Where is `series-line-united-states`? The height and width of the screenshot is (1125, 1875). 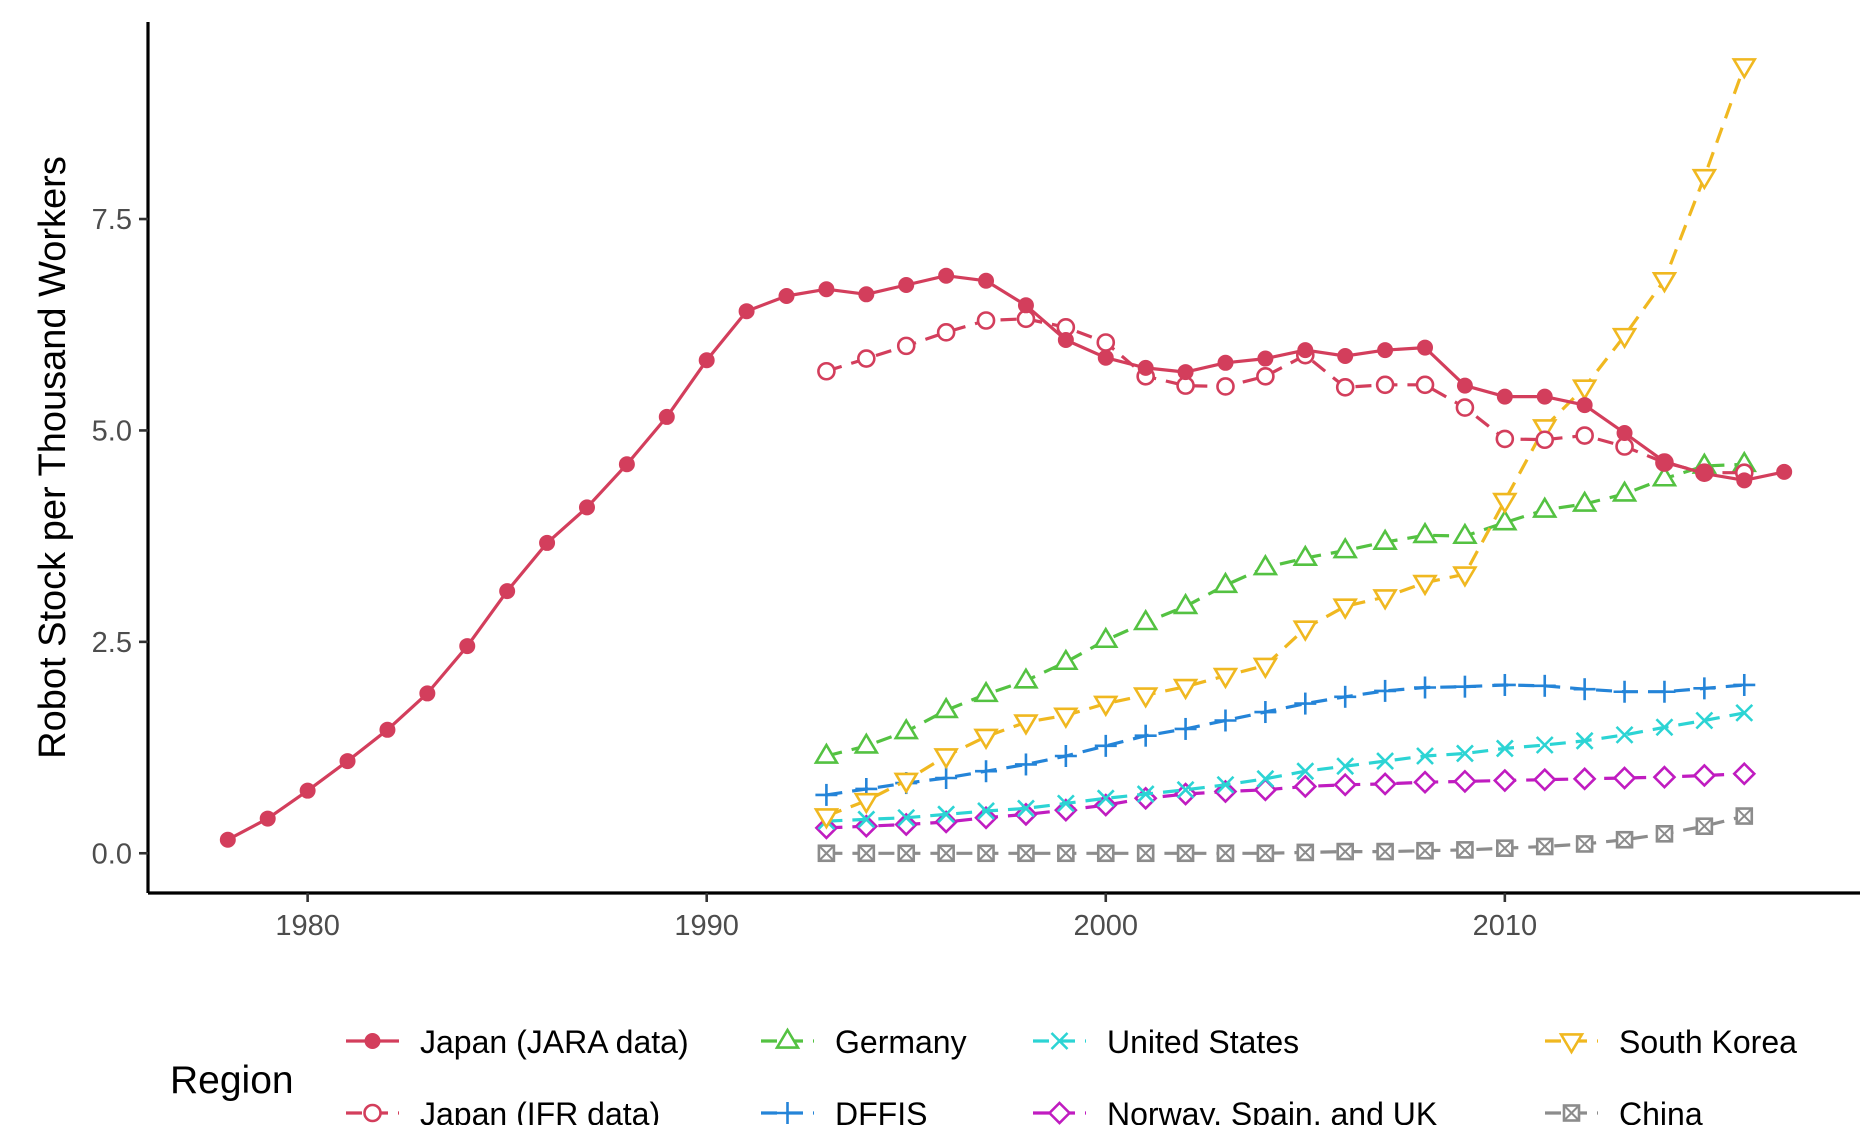 series-line-united-states is located at coordinates (1285, 767).